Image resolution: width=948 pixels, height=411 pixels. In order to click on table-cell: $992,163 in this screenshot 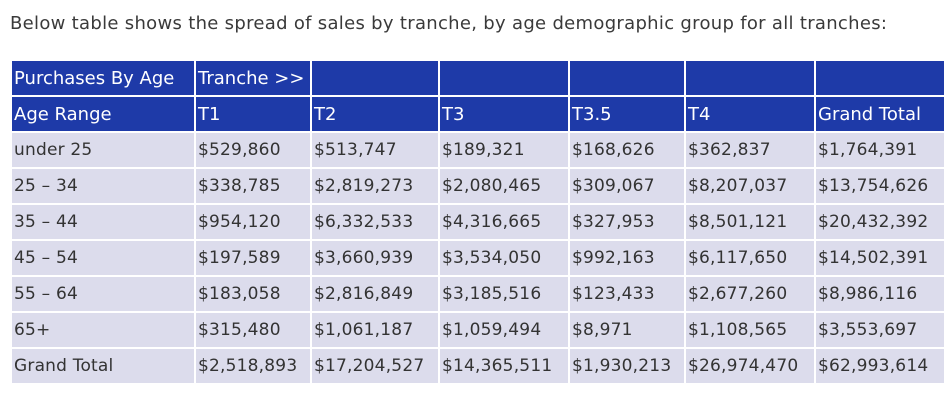, I will do `click(627, 258)`.